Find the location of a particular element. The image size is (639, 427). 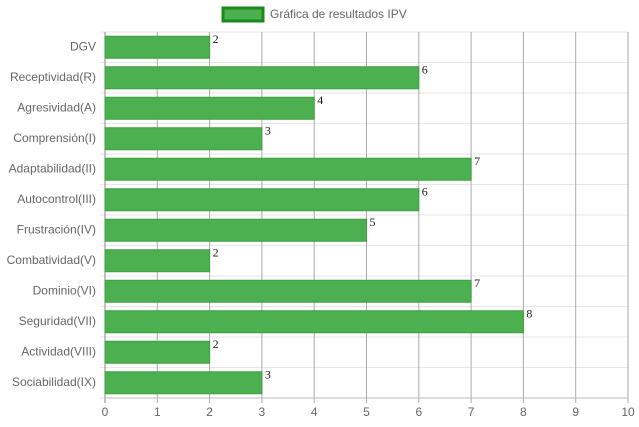

x-tick-label: 10 is located at coordinates (628, 412).